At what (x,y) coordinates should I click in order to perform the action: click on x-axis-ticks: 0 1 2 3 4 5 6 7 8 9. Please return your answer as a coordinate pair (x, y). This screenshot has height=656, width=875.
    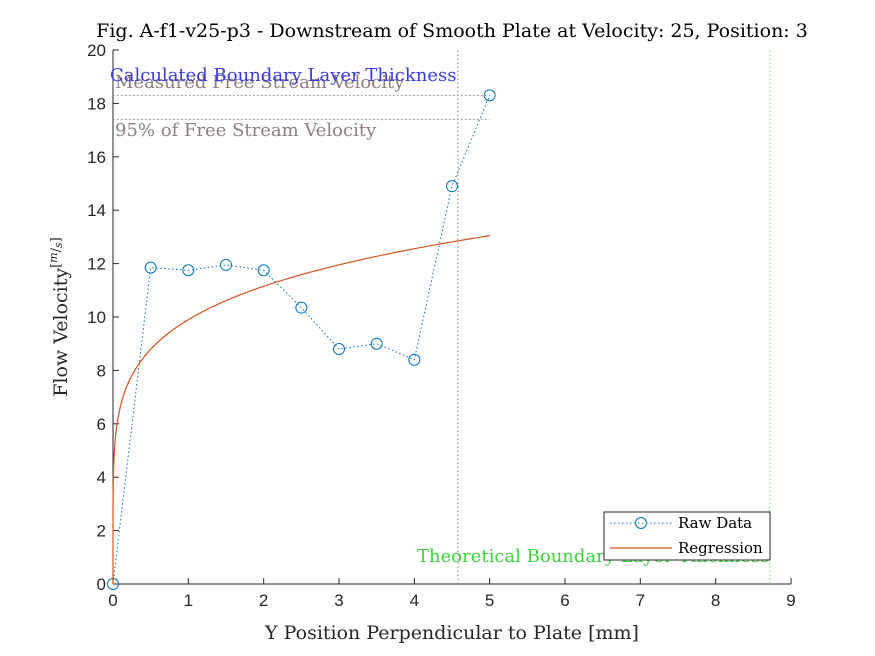
    Looking at the image, I should click on (452, 594).